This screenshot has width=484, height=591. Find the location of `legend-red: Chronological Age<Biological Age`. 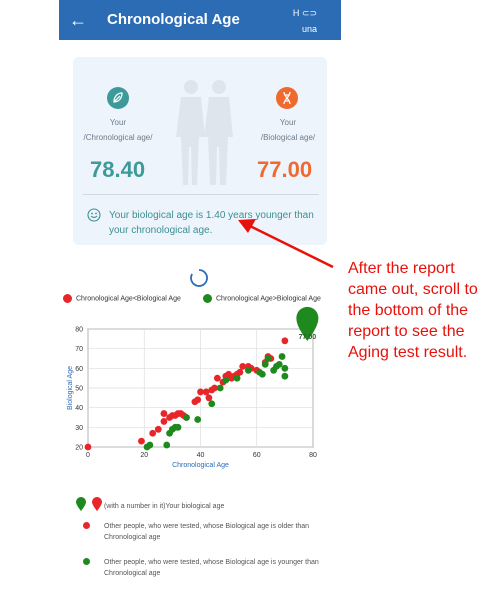

legend-red: Chronological Age<Biological Age is located at coordinates (122, 298).